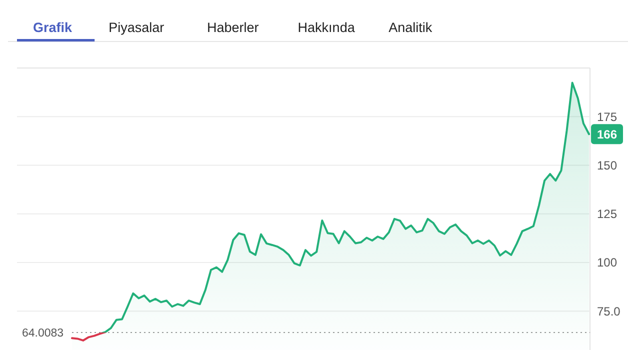 This screenshot has width=636, height=350. Describe the element at coordinates (53, 27) in the screenshot. I see `text: Grafik` at that location.